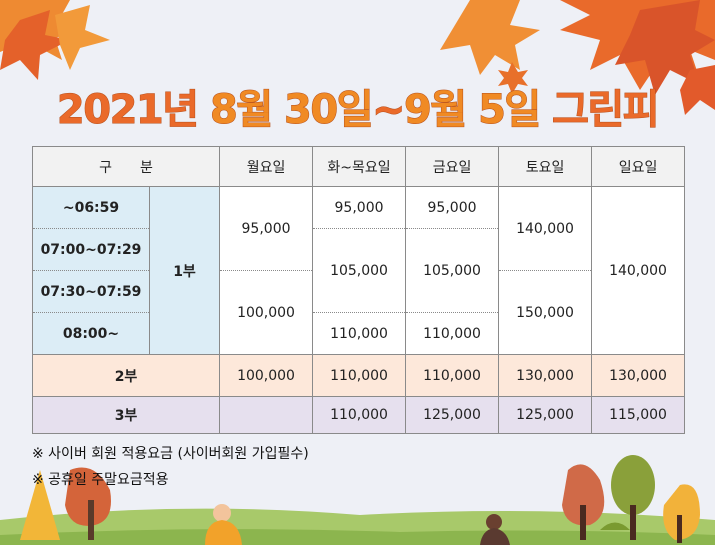  What do you see at coordinates (473, 110) in the screenshot?
I see `title-end-date: 9월 5일` at bounding box center [473, 110].